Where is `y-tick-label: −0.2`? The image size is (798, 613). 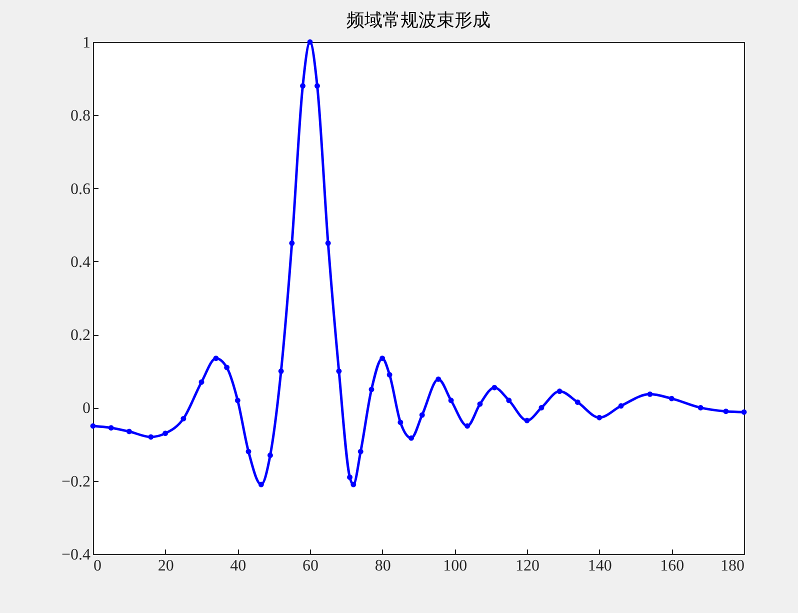 y-tick-label: −0.2 is located at coordinates (75, 481).